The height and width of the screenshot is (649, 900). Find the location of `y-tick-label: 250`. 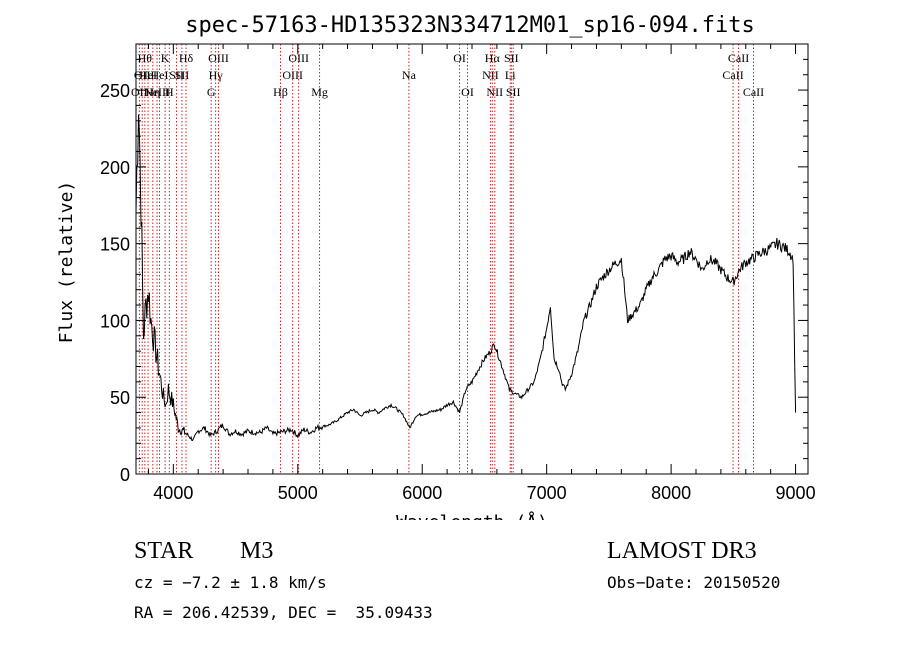

y-tick-label: 250 is located at coordinates (115, 91).